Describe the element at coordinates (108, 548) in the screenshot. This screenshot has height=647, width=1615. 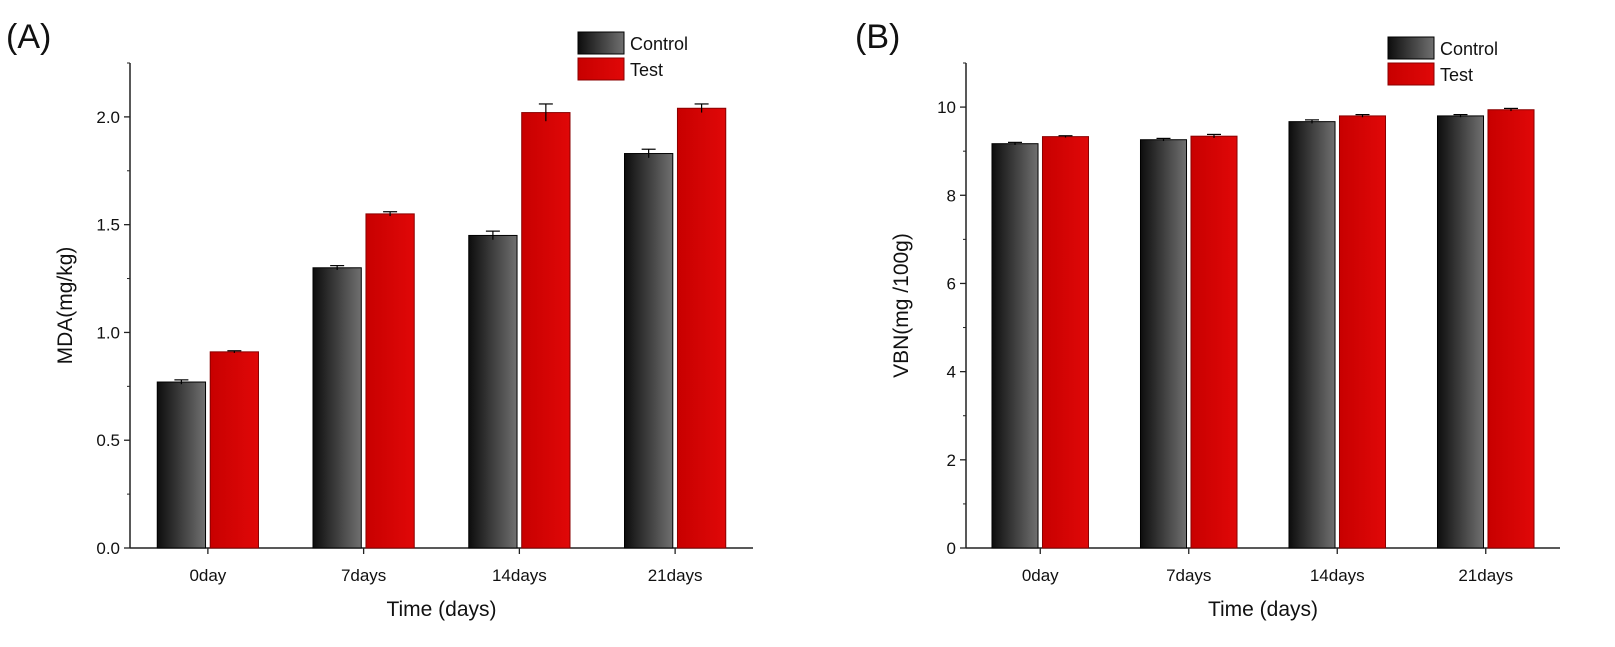
I see `y-tick-label: 0.0` at that location.